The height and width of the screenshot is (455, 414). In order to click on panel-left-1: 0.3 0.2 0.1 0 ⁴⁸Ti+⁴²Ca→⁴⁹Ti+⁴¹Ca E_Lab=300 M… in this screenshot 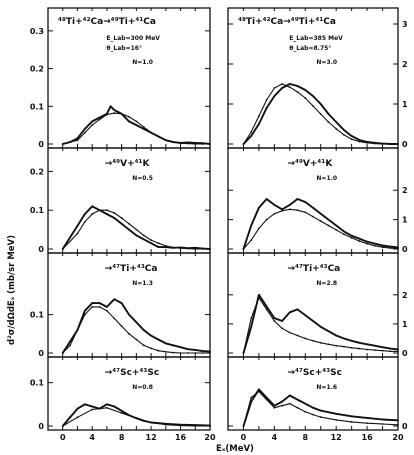, I will do `click(120, 78)`.